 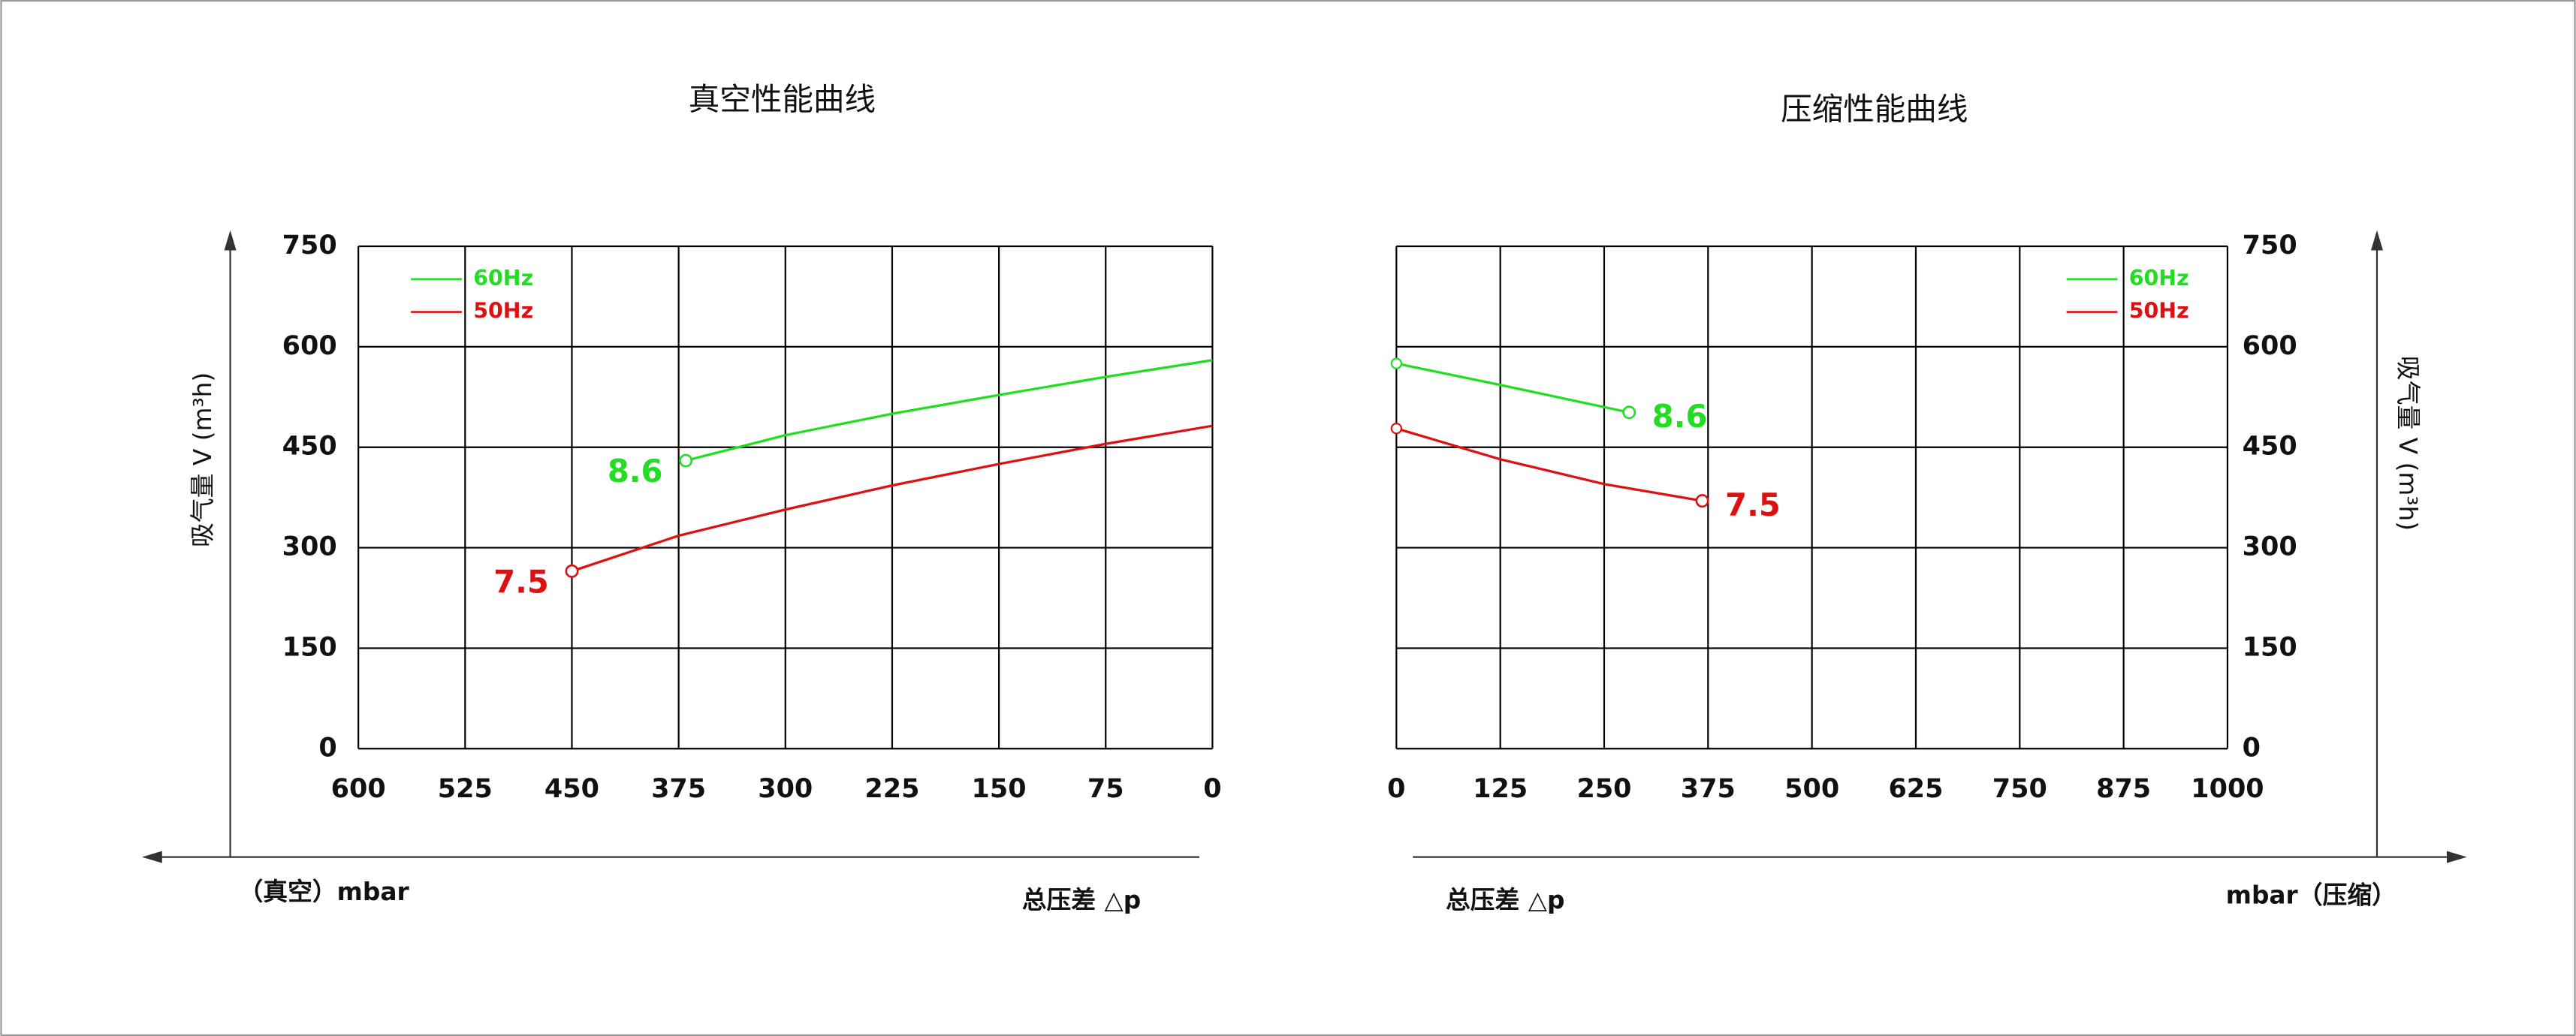 What do you see at coordinates (358, 789) in the screenshot?
I see `x-tick-label: 600` at bounding box center [358, 789].